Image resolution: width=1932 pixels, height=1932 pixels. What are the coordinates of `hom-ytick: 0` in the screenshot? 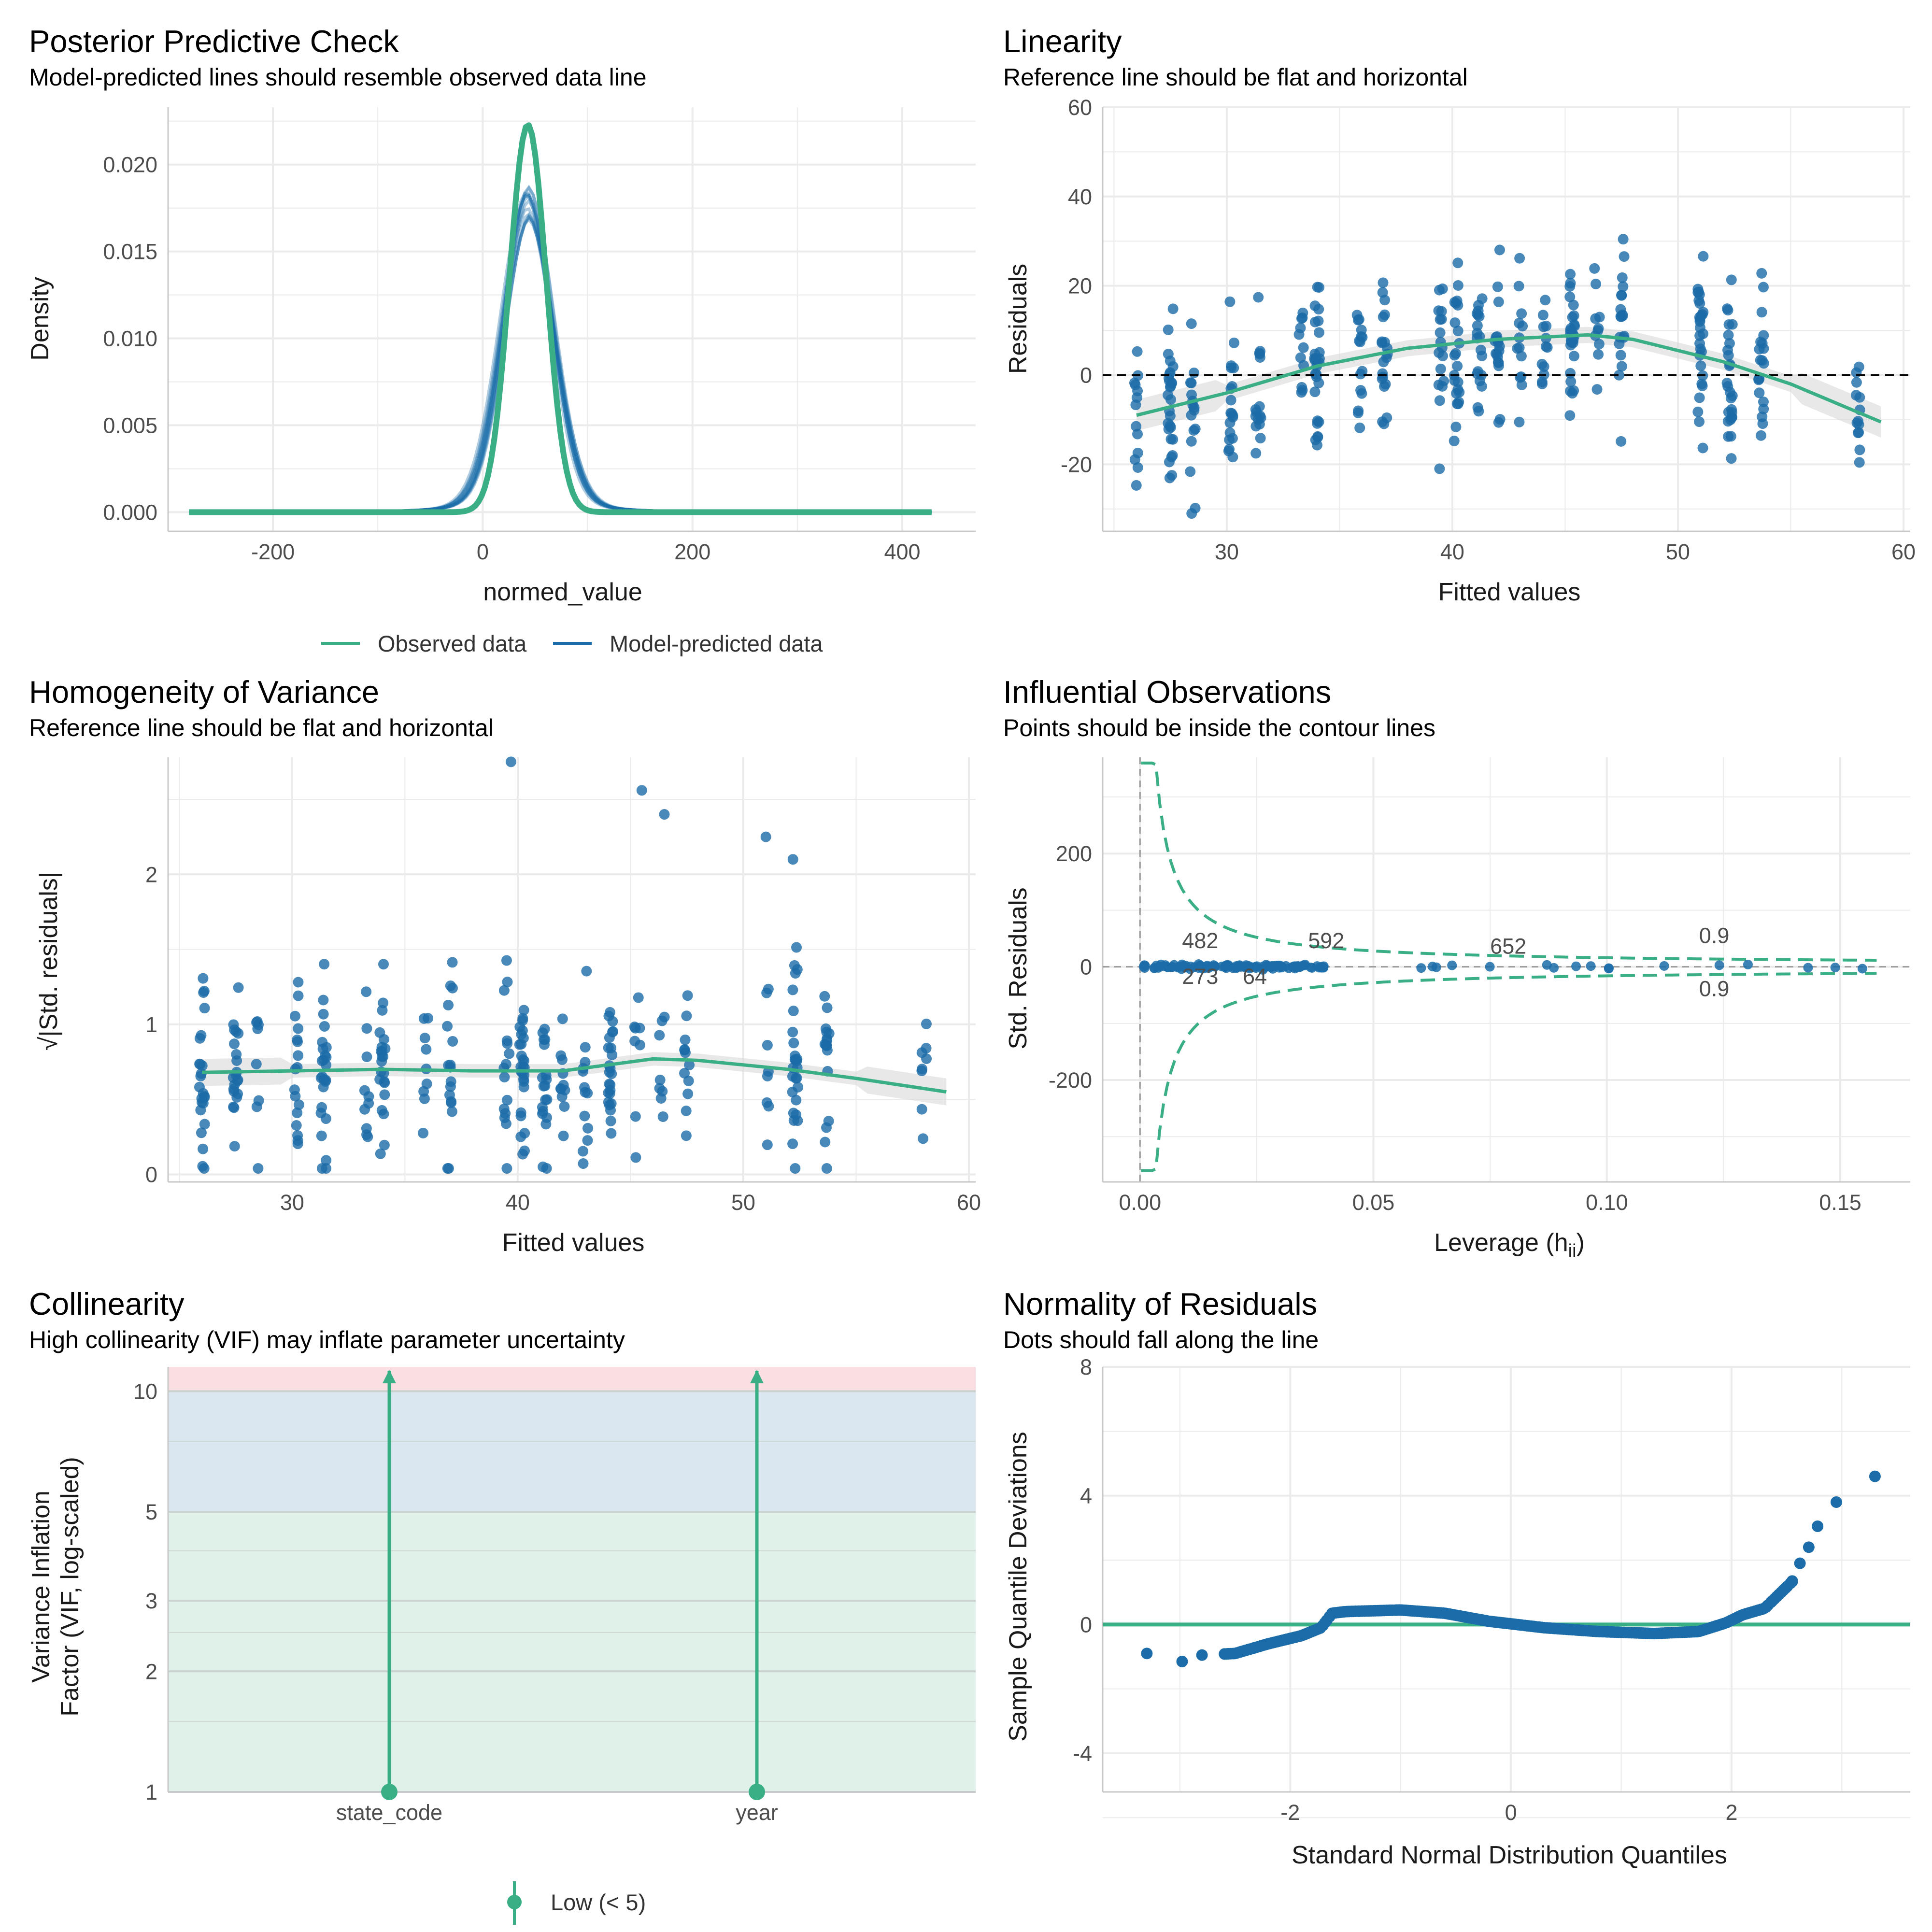 It's located at (151, 1174).